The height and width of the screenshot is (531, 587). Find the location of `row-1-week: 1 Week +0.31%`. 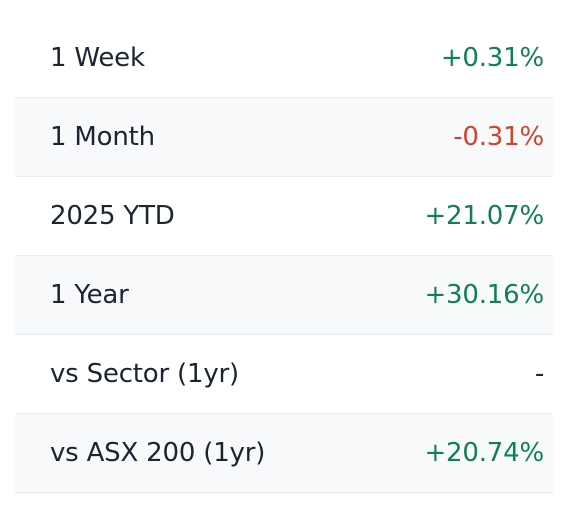

row-1-week: 1 Week +0.31% is located at coordinates (284, 58).